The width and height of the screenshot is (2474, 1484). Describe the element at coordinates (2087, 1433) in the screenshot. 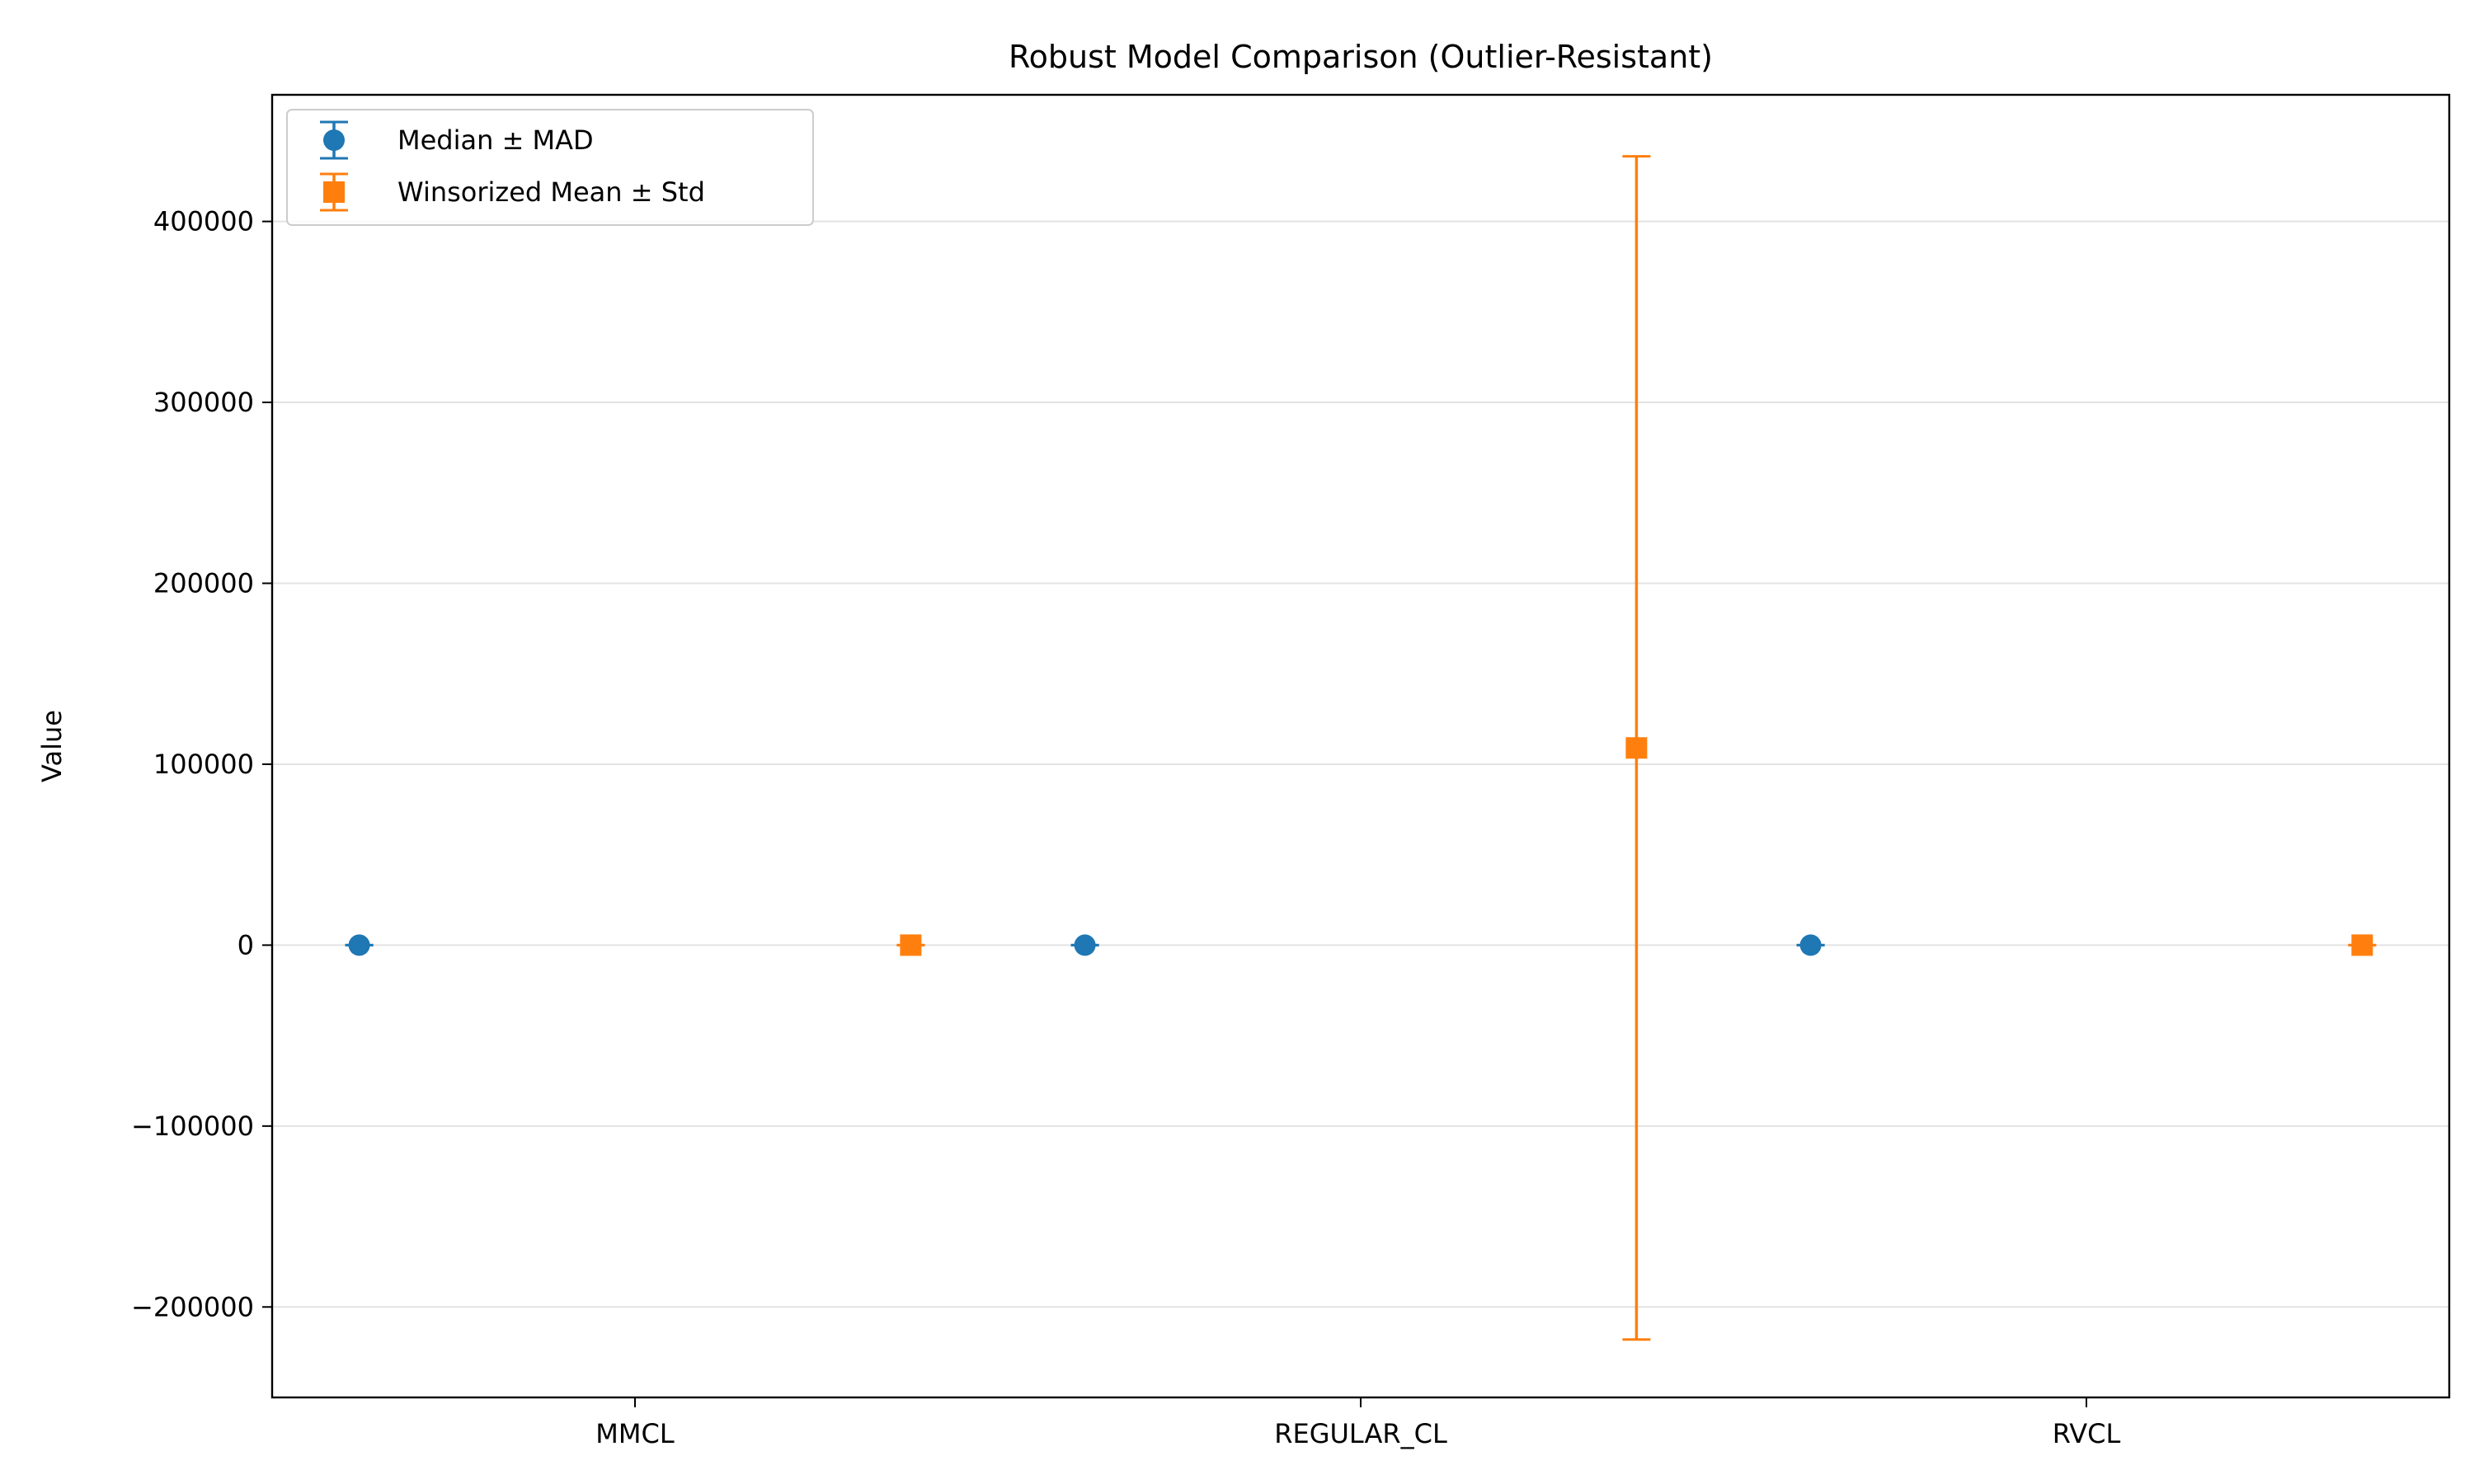

I see `x-tick-label: RVCL` at that location.